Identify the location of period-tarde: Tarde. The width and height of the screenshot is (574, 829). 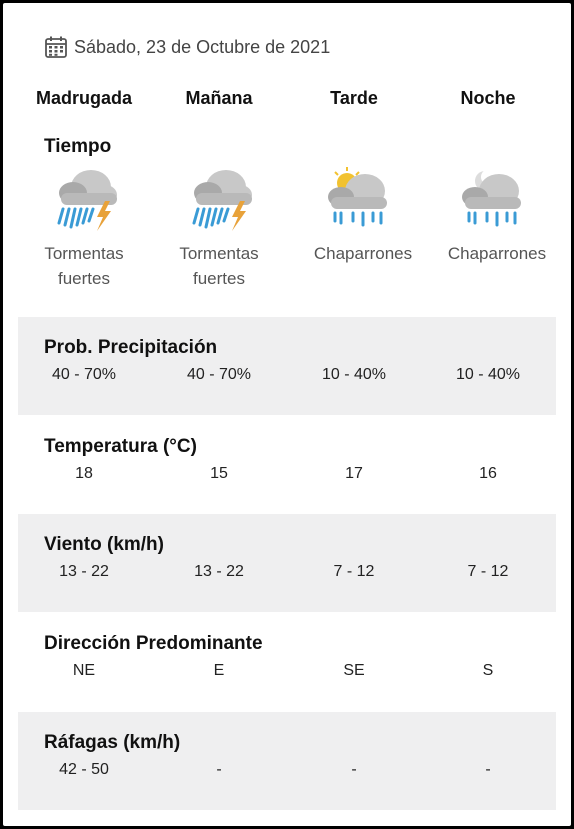
(354, 98).